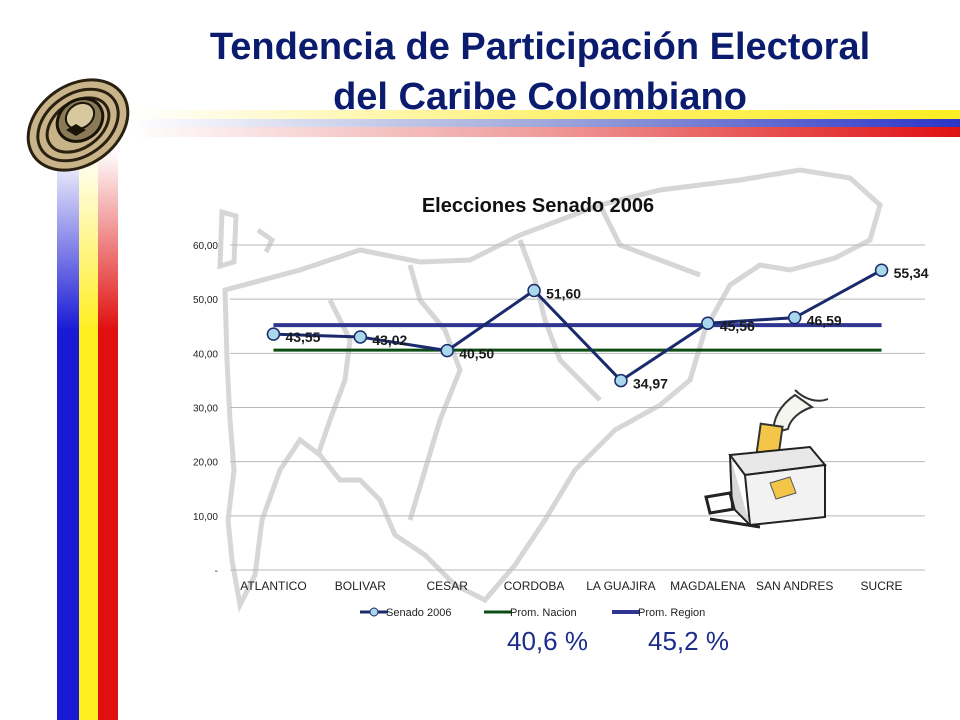  I want to click on legend-label: Senado 2006, so click(418, 613).